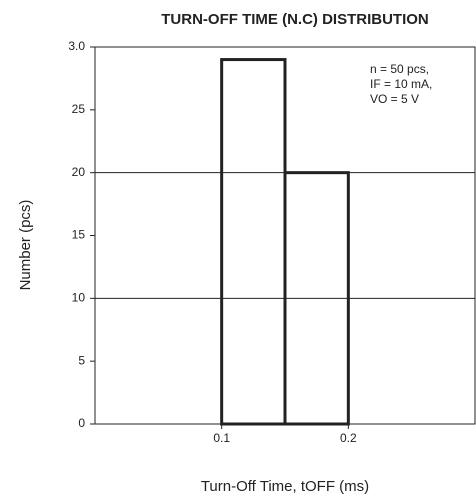 This screenshot has height=502, width=476. I want to click on y-tick-label: 15, so click(79, 235).